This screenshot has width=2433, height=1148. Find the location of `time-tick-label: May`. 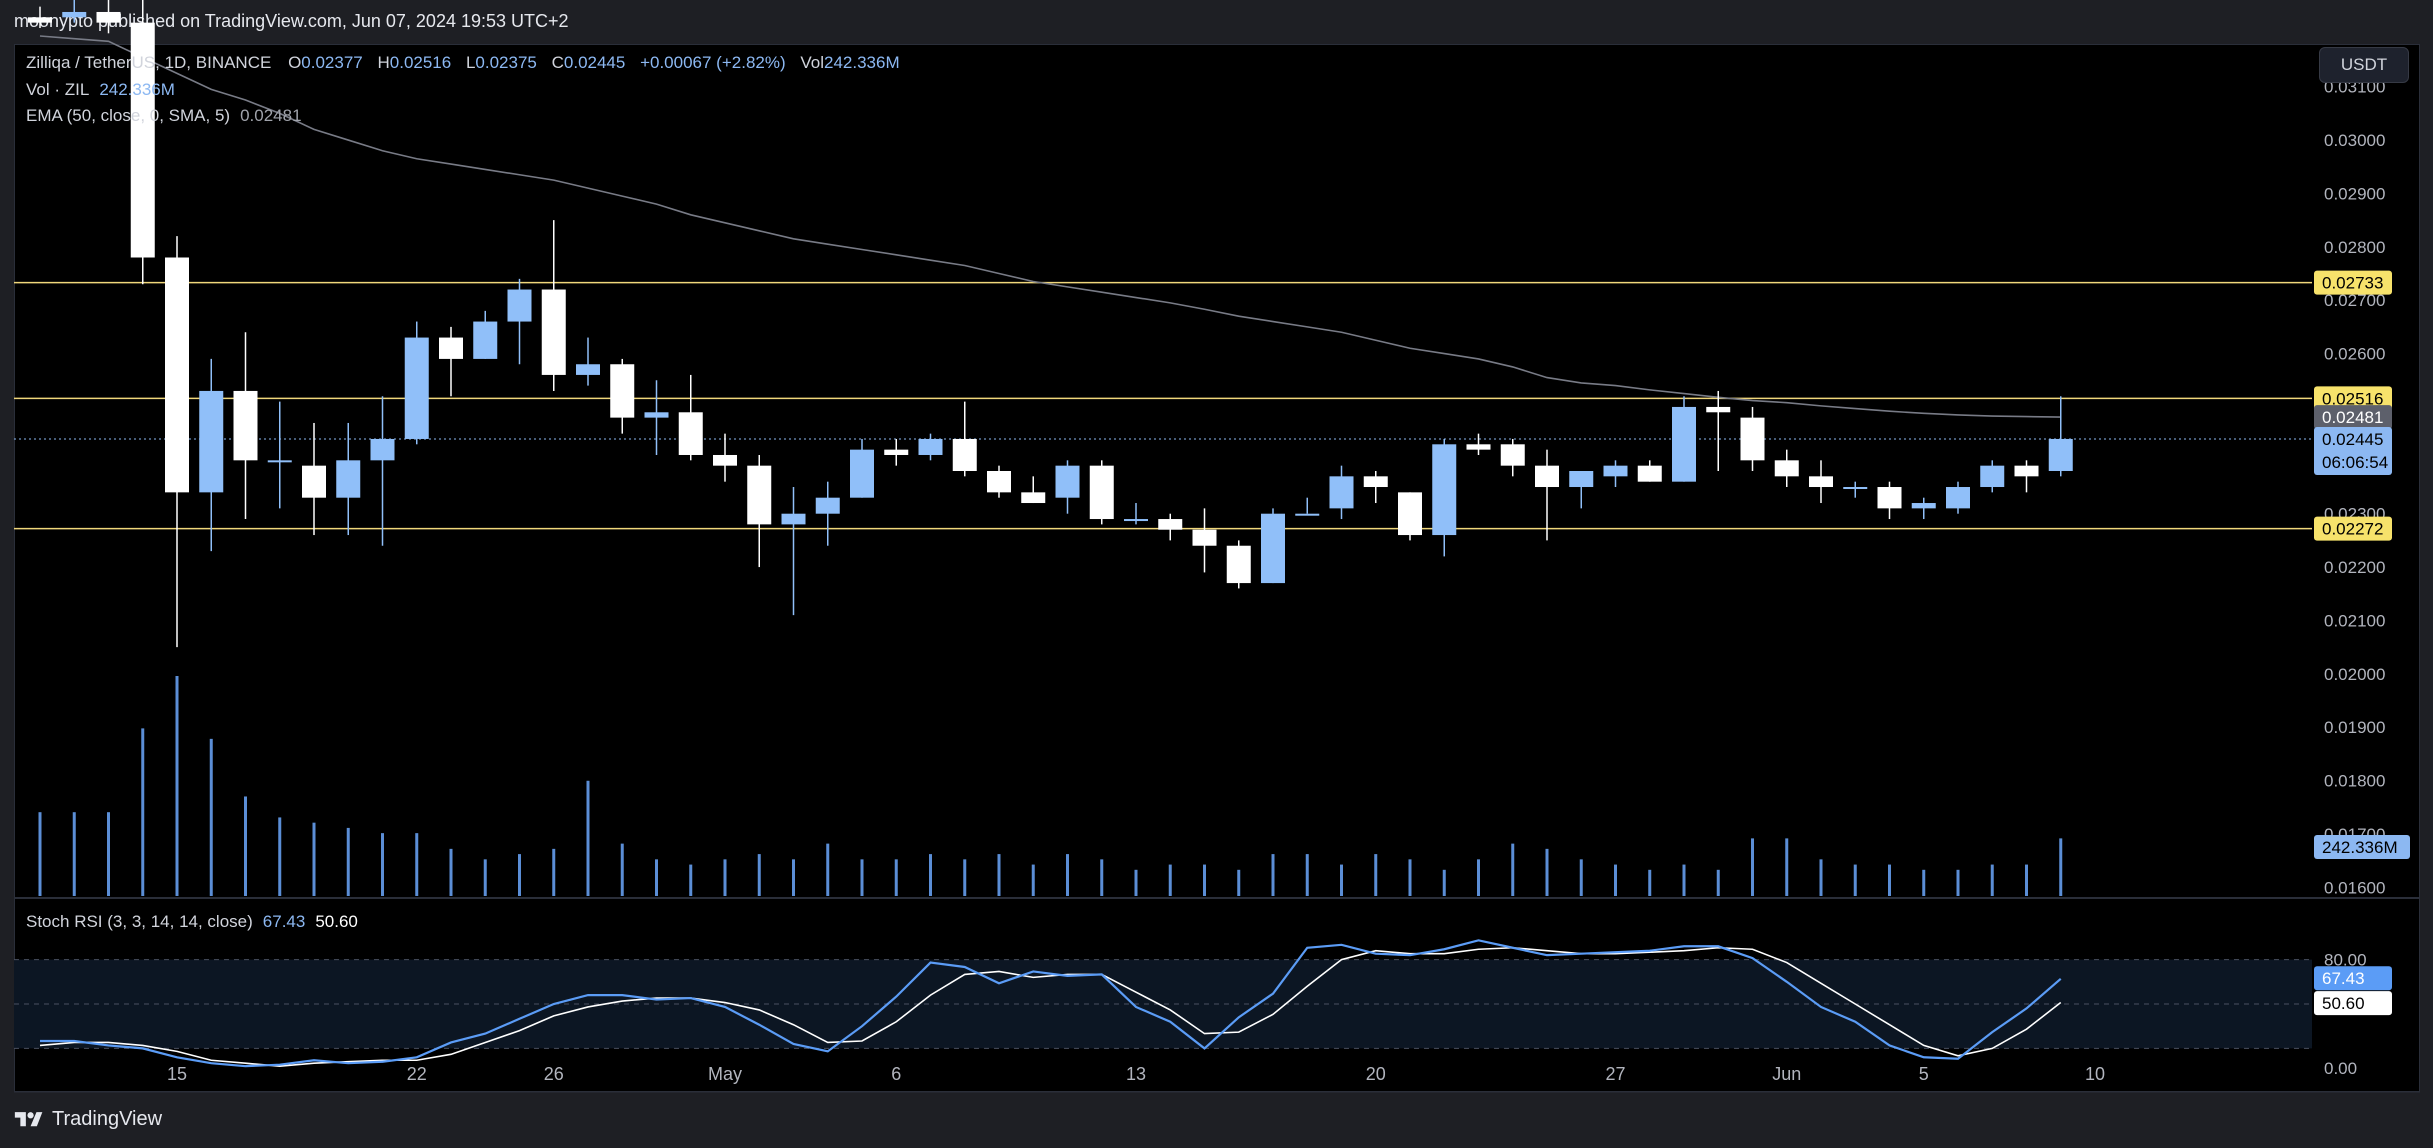

time-tick-label: May is located at coordinates (725, 1074).